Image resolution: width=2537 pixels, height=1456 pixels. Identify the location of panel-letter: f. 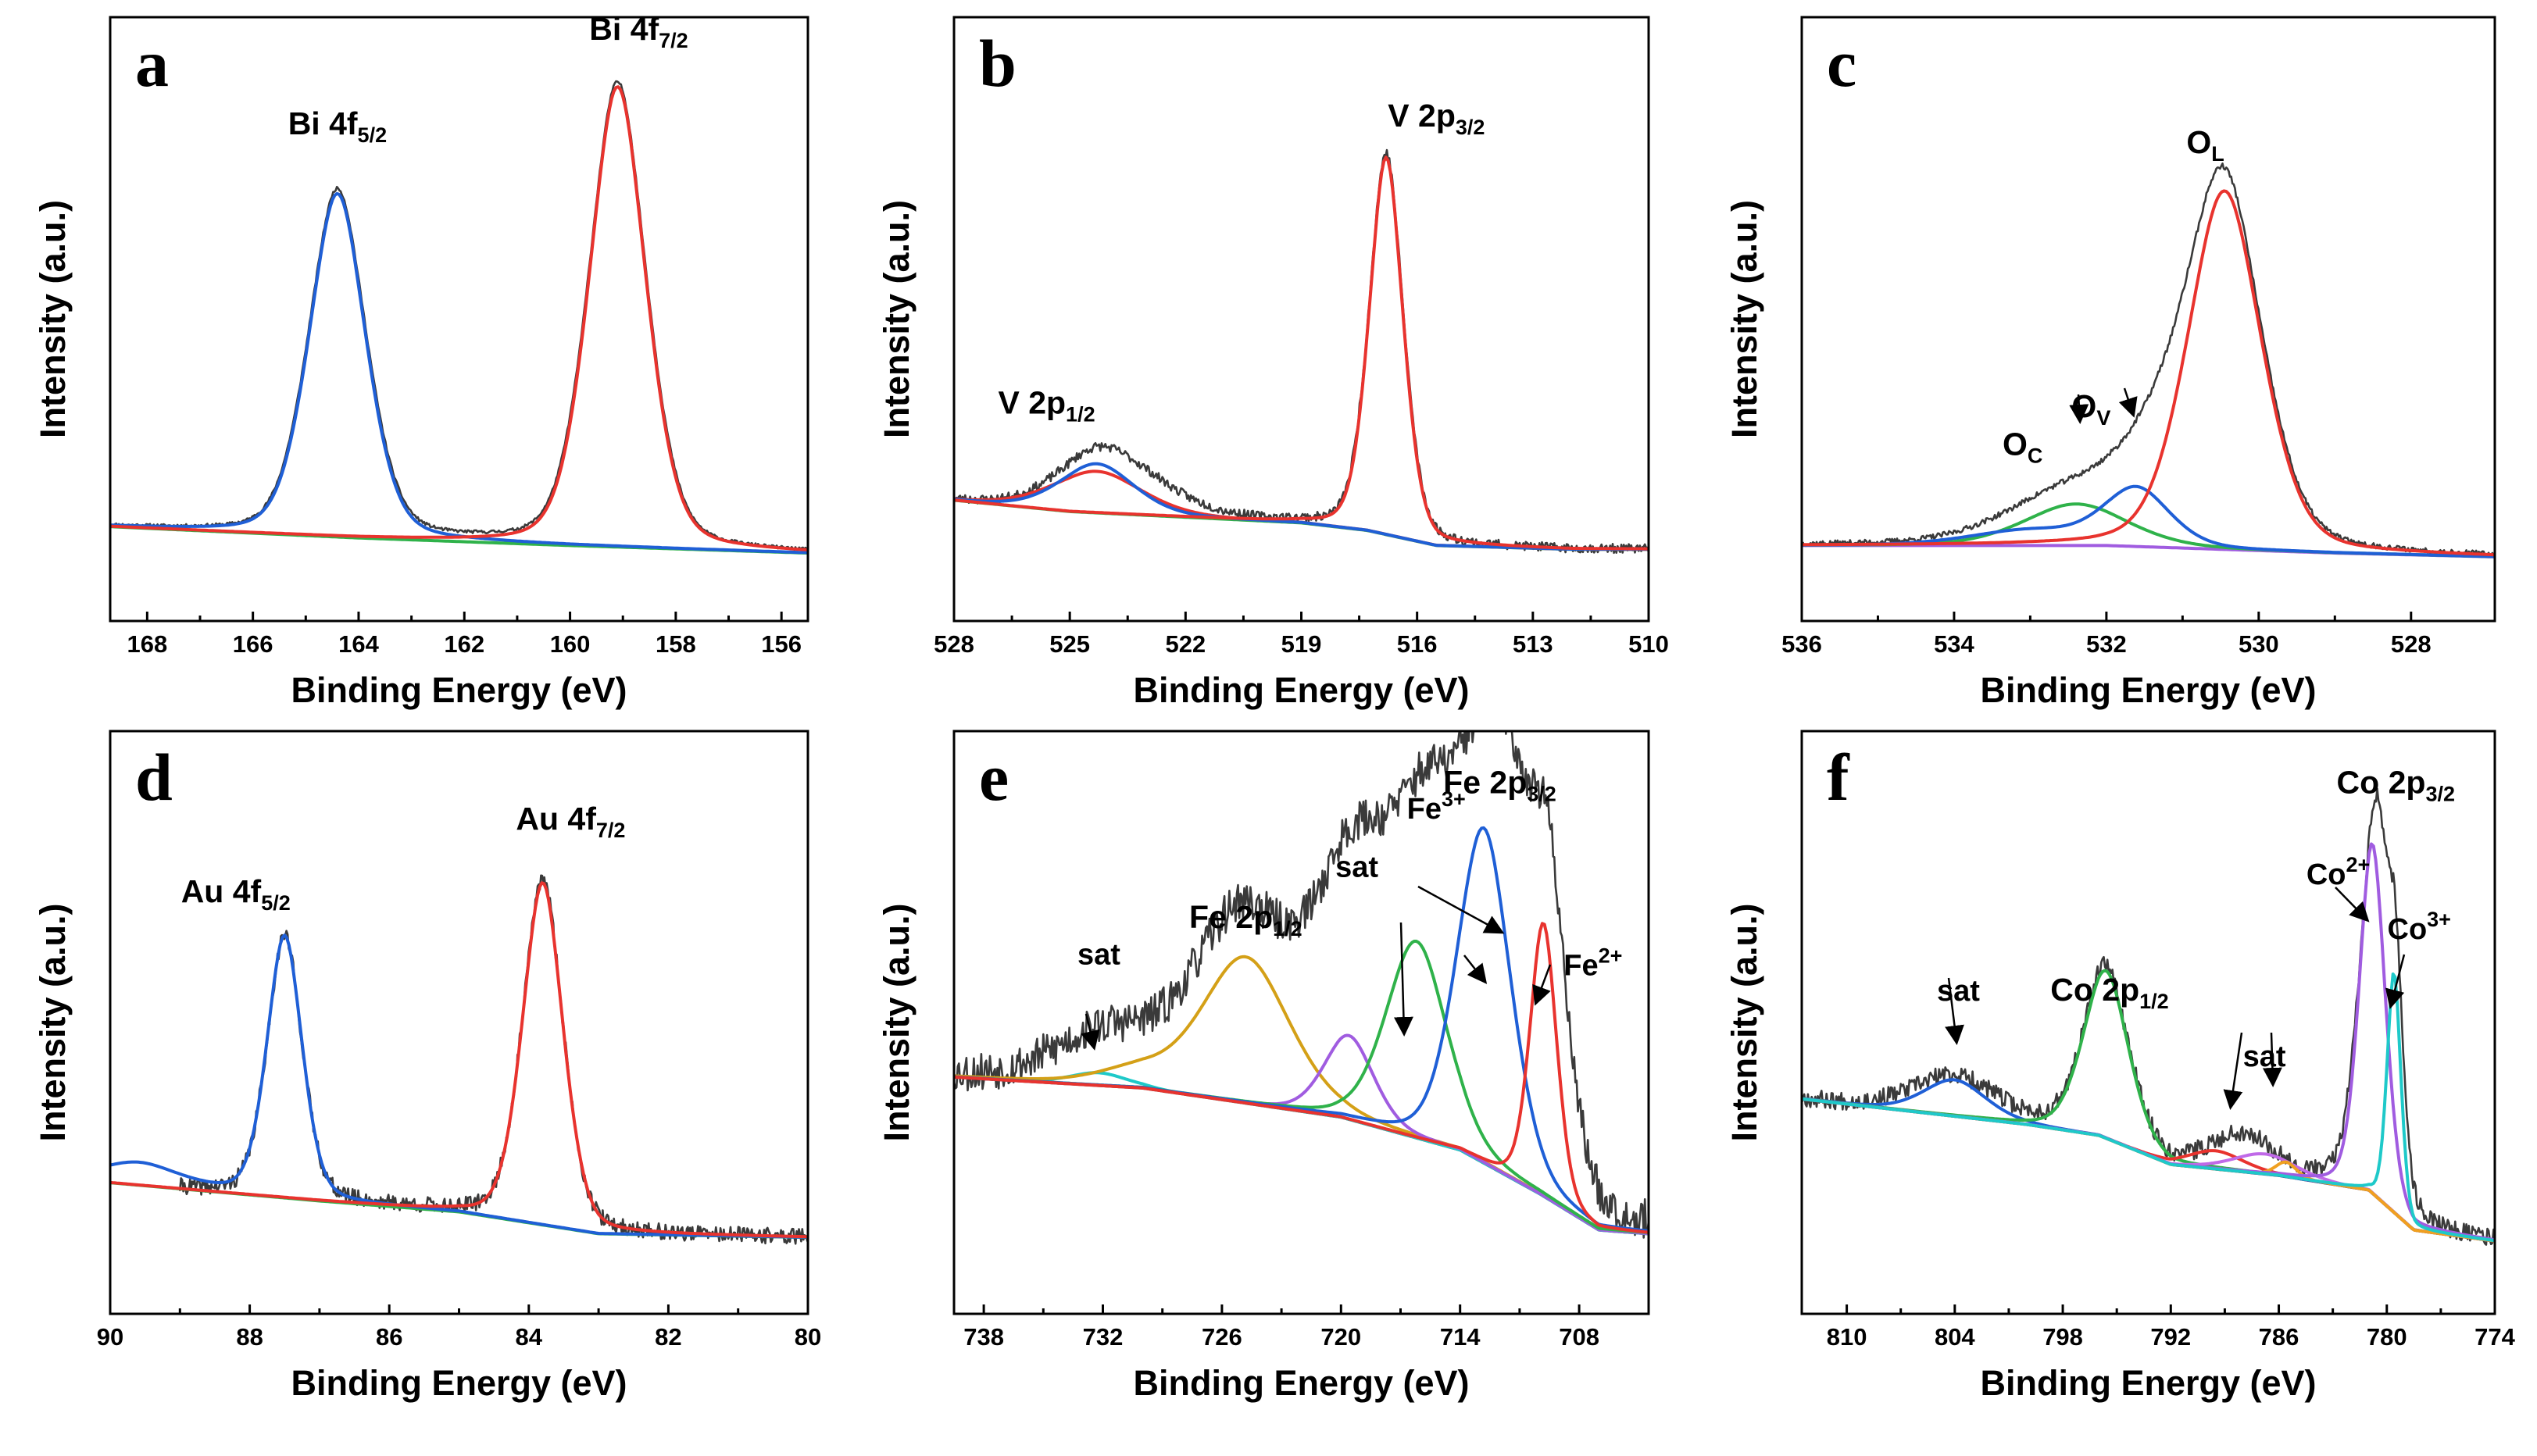
(1838, 777).